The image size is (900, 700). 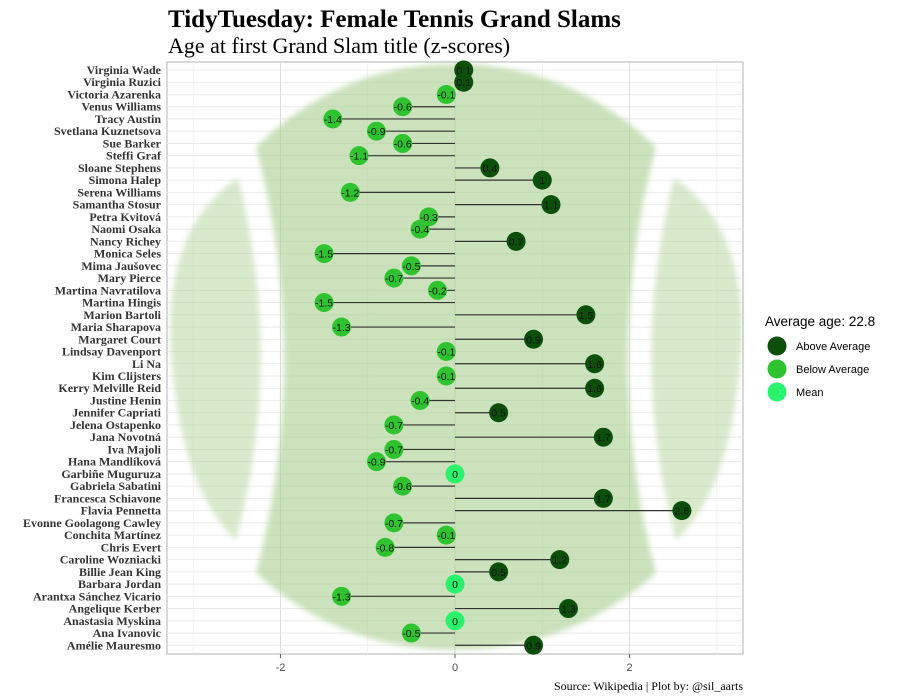 I want to click on y-tick-label: Marion Bartoli, so click(x=122, y=315).